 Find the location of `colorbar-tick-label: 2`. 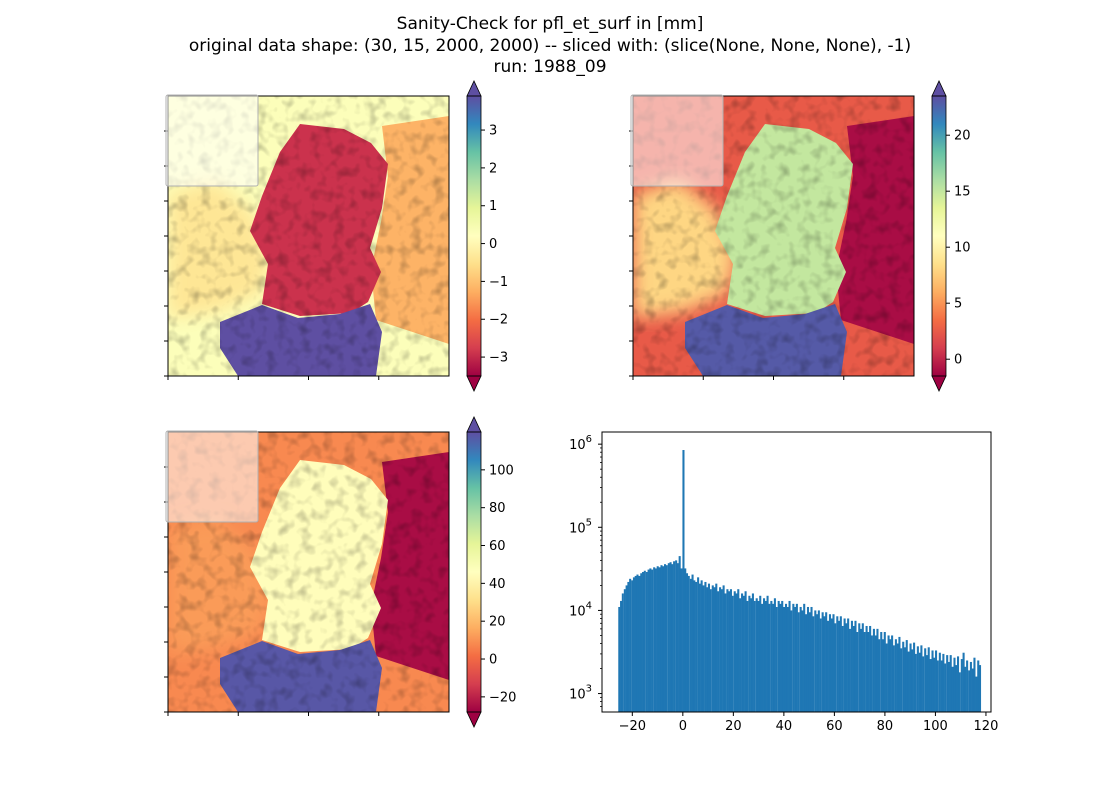

colorbar-tick-label: 2 is located at coordinates (493, 168).